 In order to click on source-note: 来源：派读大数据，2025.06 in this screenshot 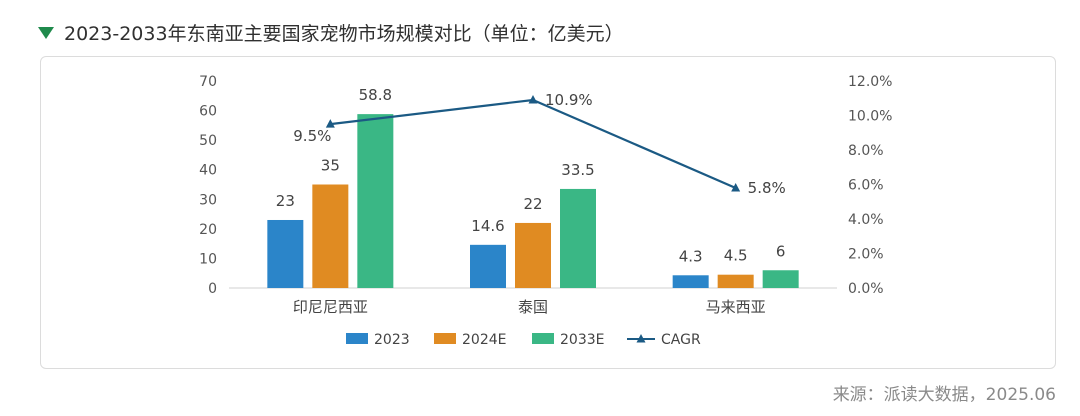, I will do `click(944, 395)`.